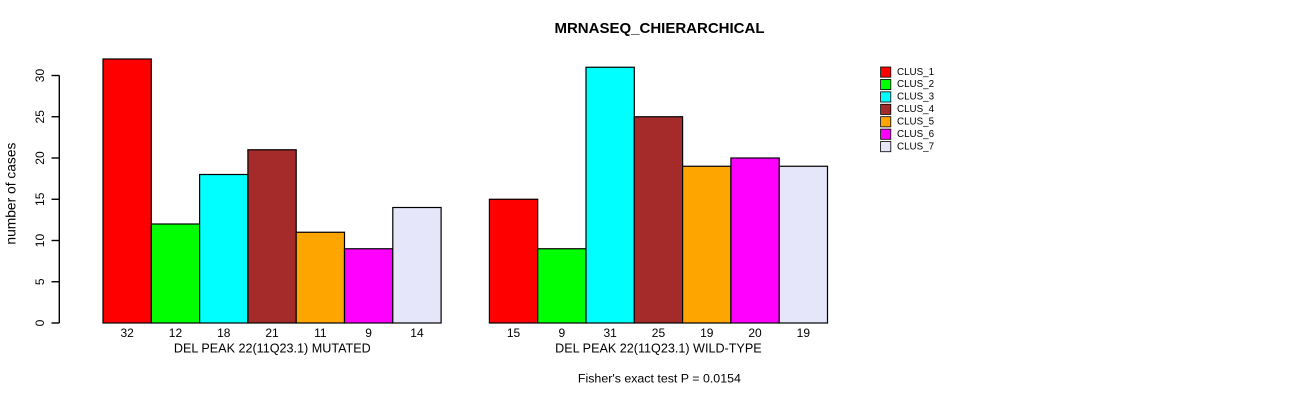  What do you see at coordinates (916, 109) in the screenshot?
I see `svg-text: CLUS_4` at bounding box center [916, 109].